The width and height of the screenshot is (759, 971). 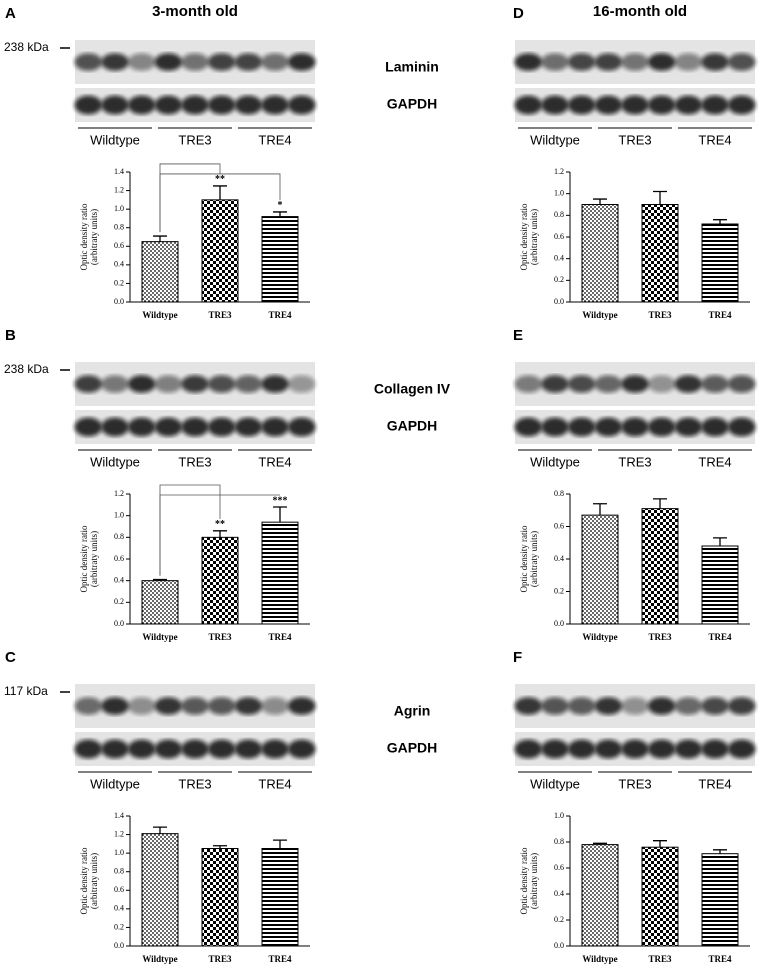 What do you see at coordinates (640, 11) in the screenshot?
I see `column-header: 16-month old` at bounding box center [640, 11].